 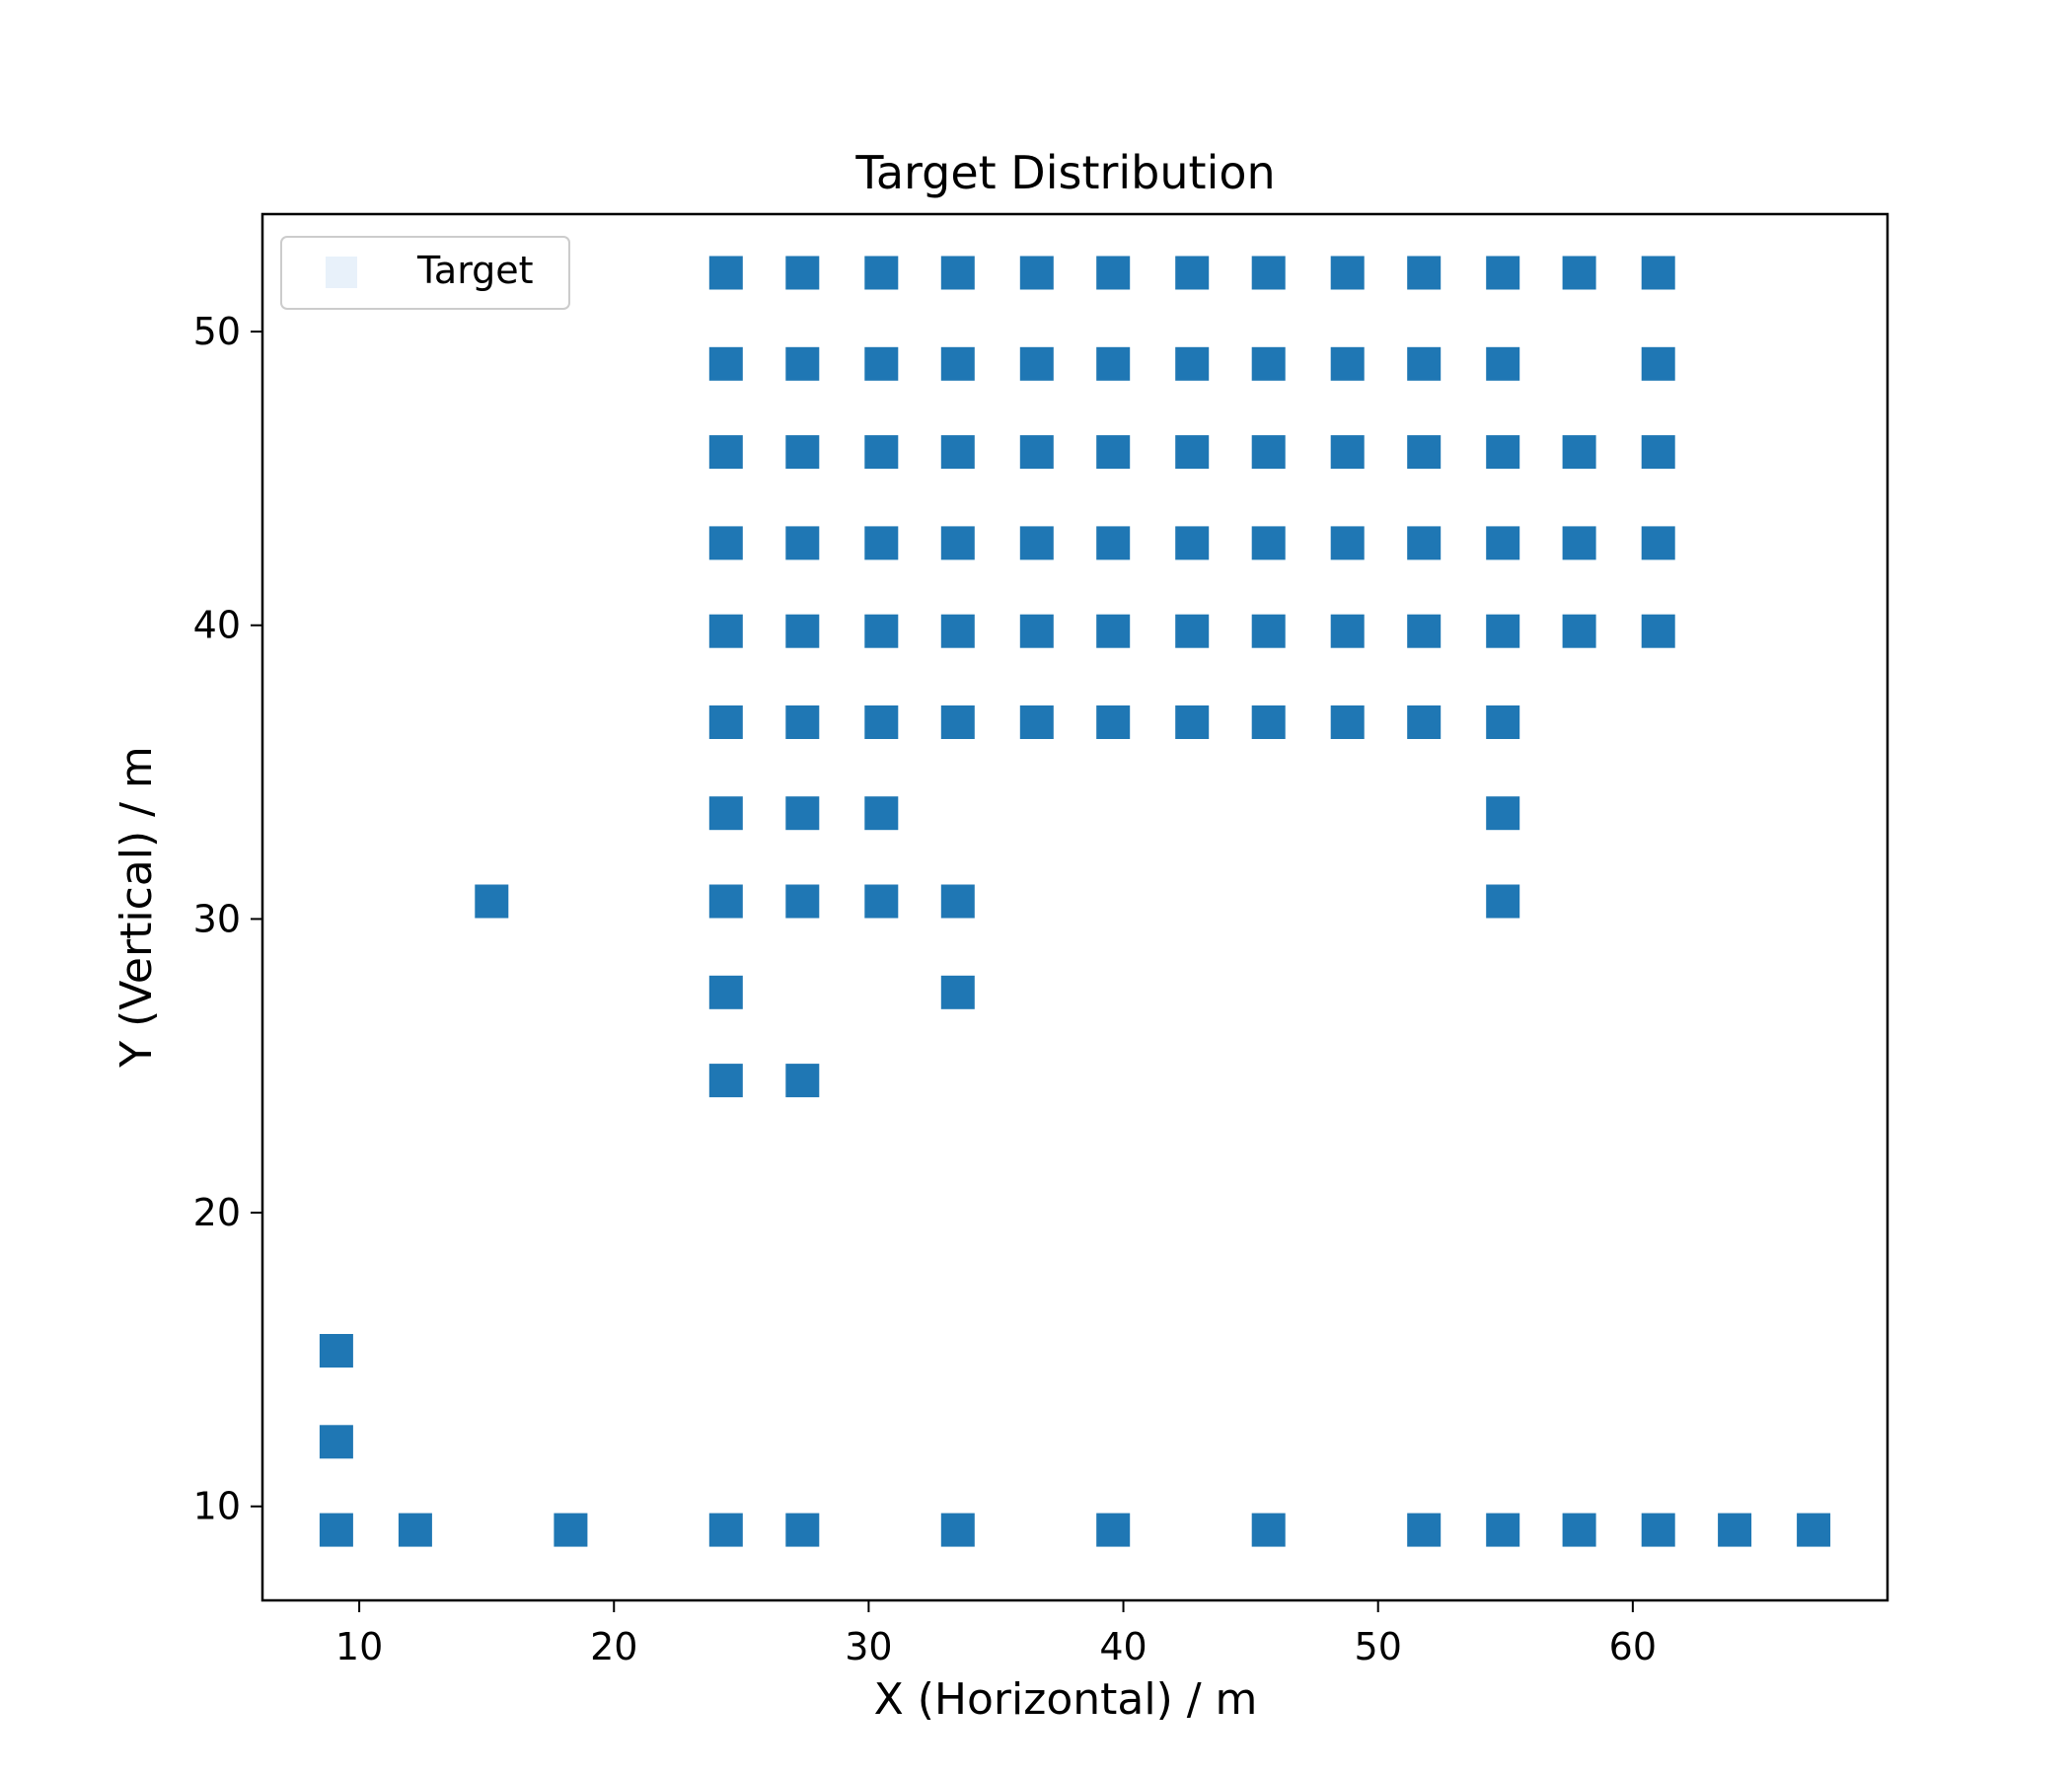 What do you see at coordinates (342, 272) in the screenshot?
I see `legend-marker` at bounding box center [342, 272].